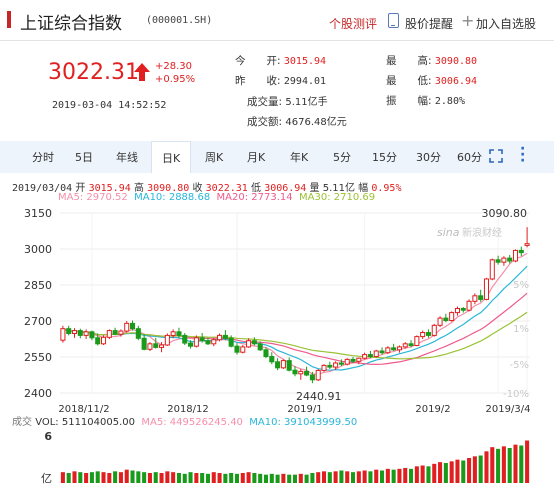  Describe the element at coordinates (197, 188) in the screenshot. I see `kinfo-close-label: 收` at that location.